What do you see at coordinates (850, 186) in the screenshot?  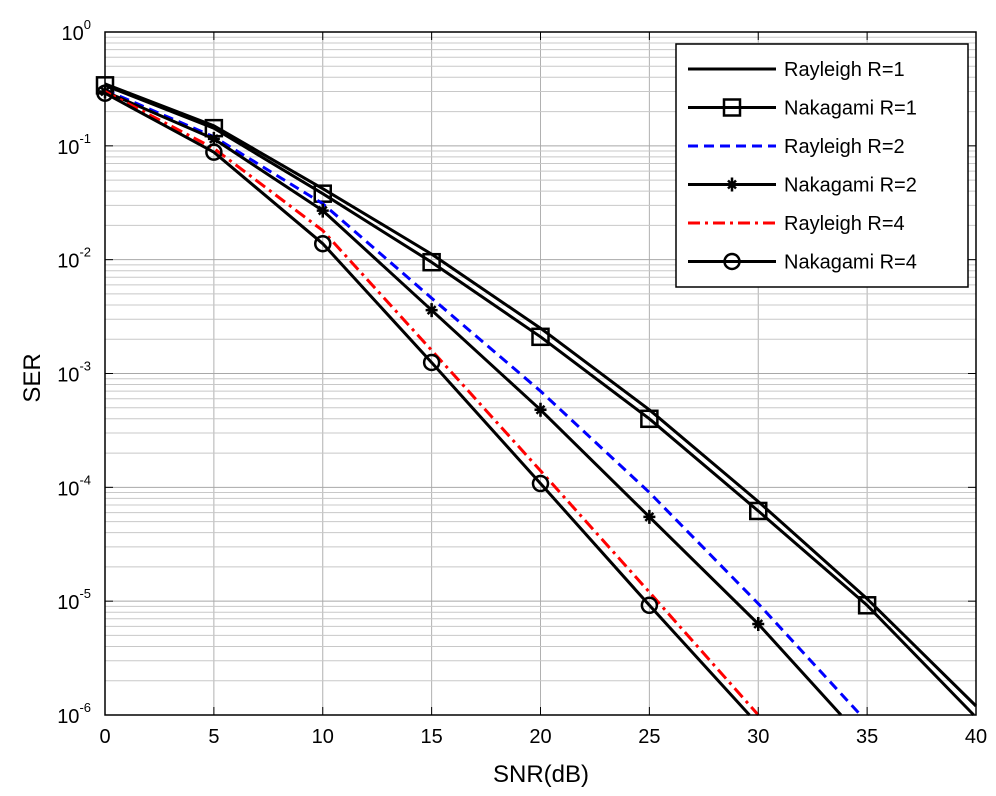 I see `legend-label: Nakagami R=2` at bounding box center [850, 186].